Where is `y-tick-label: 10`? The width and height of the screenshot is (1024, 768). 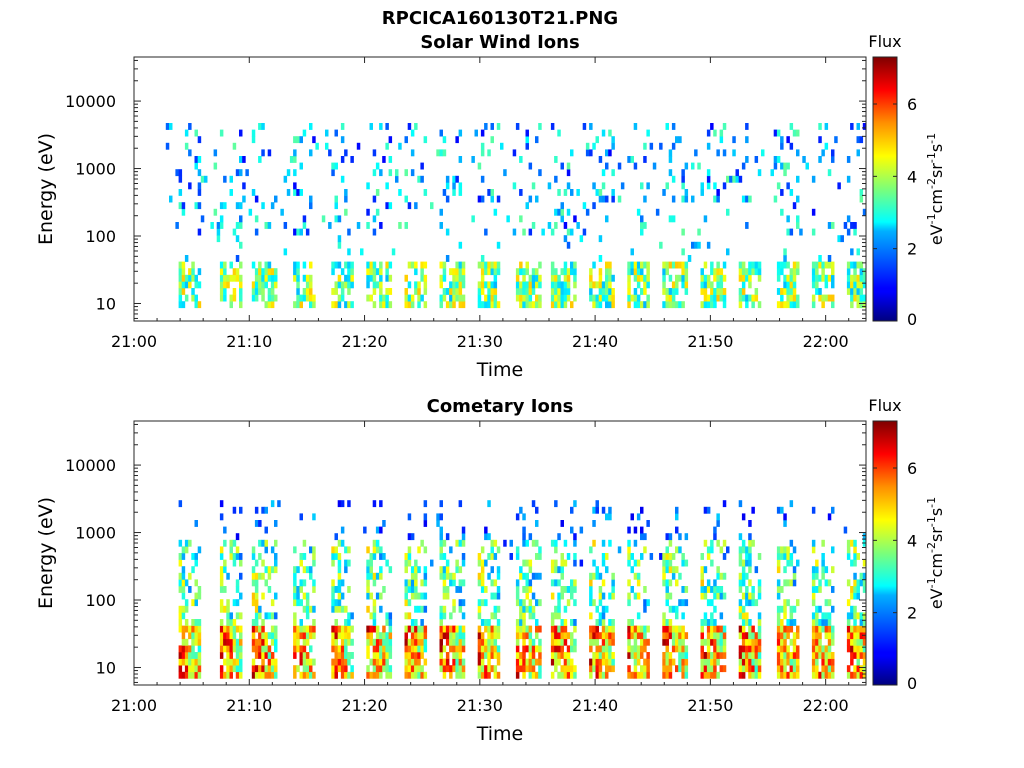 y-tick-label: 10 is located at coordinates (106, 667).